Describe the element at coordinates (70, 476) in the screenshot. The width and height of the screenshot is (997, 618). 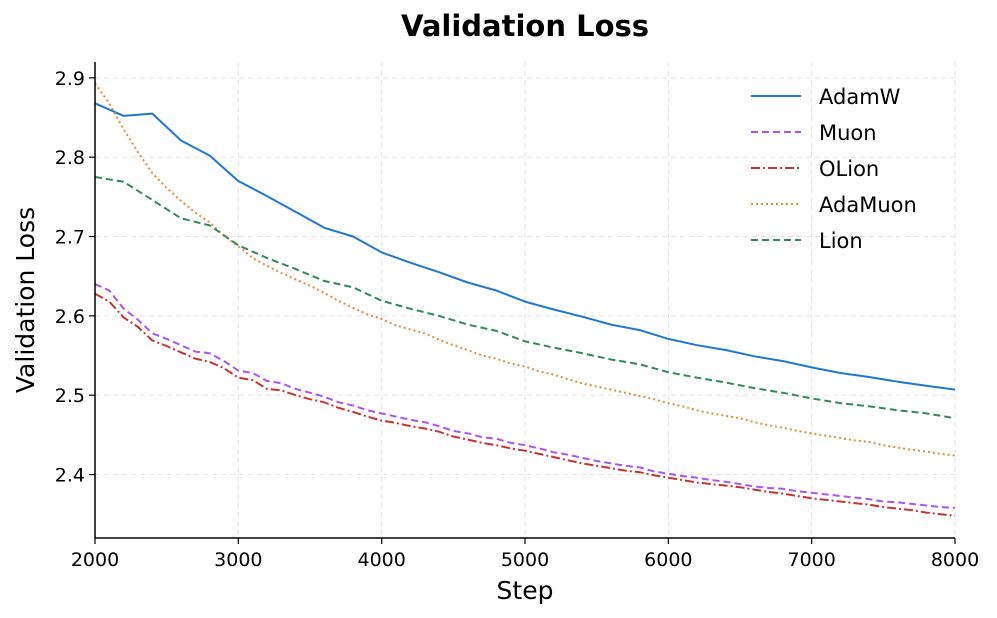
I see `y-tick-label: 2.4` at that location.